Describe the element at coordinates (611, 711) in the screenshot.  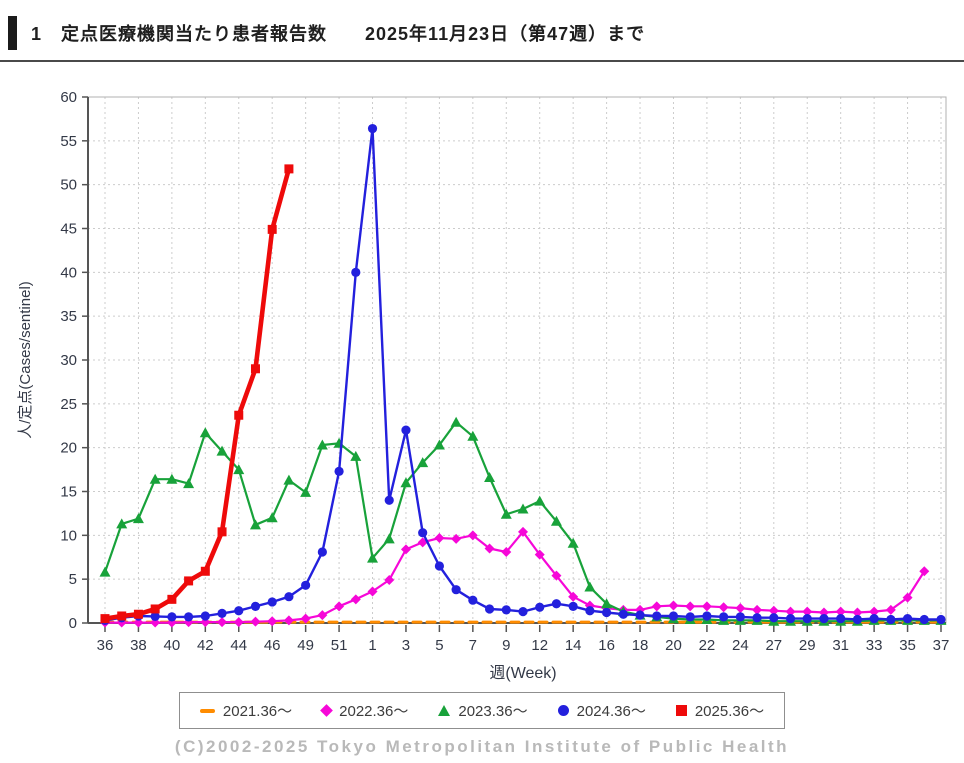
I see `legend-label: 2024.36〜` at that location.